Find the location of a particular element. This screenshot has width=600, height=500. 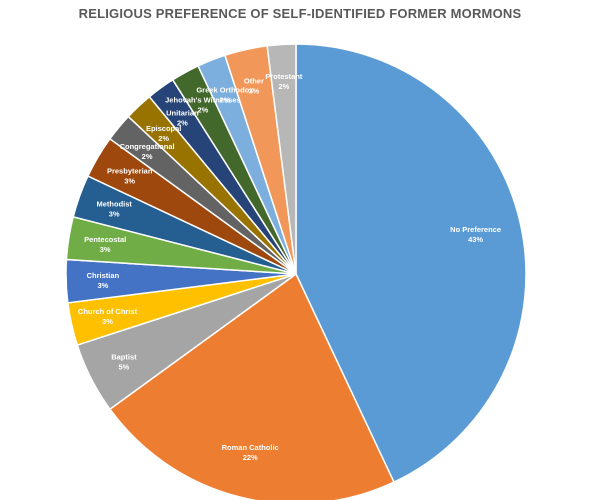

slice-label-unitarian: Unitarian 2% is located at coordinates (182, 118).